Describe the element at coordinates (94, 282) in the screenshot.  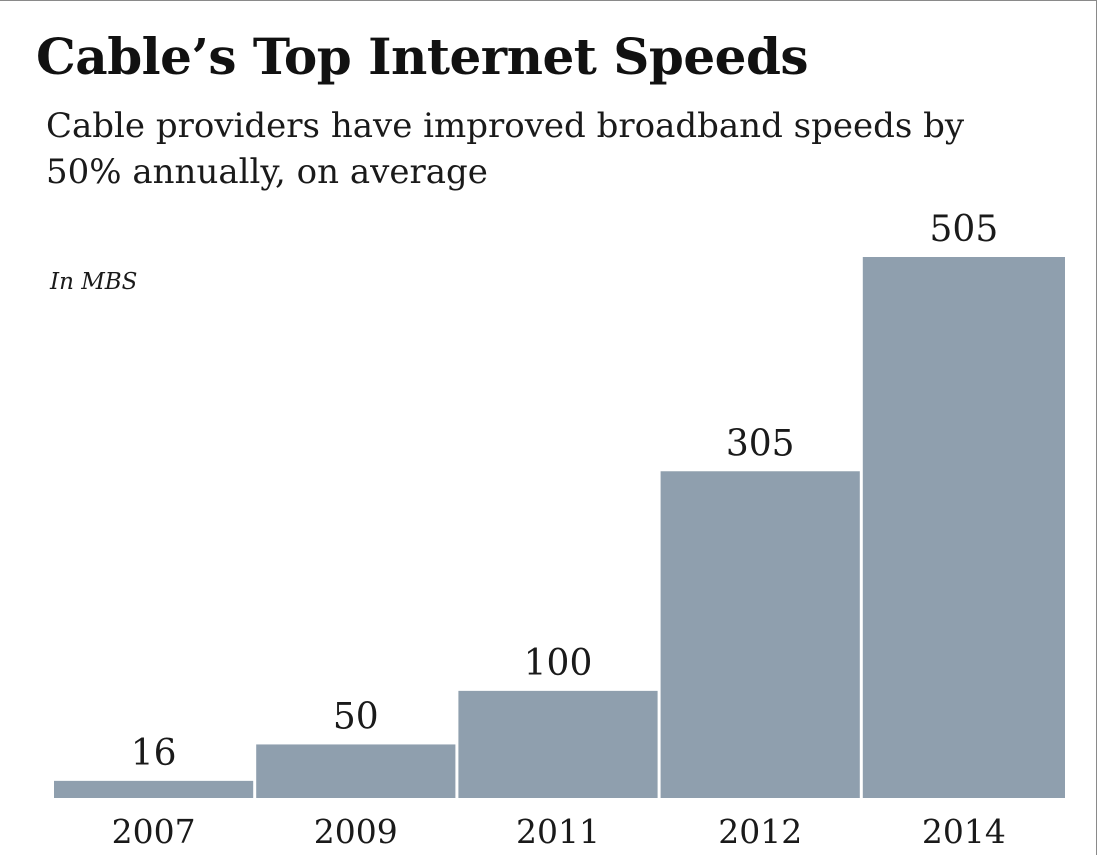
I see `unit-label: In MBS` at that location.